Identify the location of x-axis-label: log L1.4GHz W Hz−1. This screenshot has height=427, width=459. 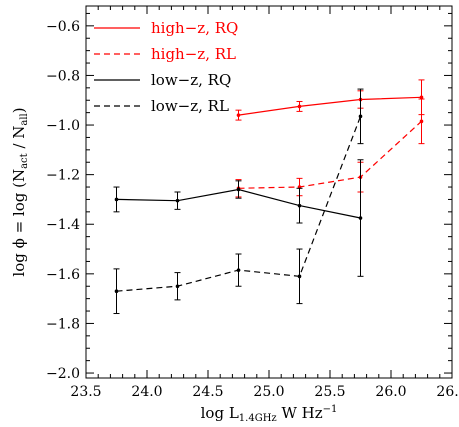
(269, 414).